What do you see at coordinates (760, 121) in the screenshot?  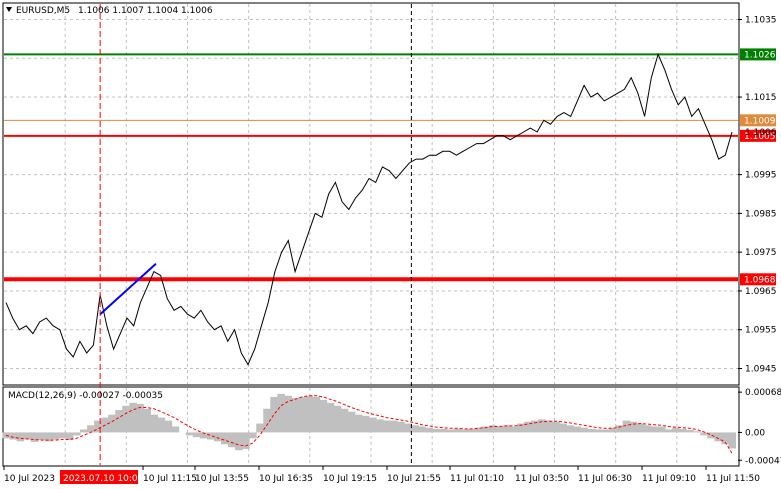 I see `level-price-label: 1.1009` at bounding box center [760, 121].